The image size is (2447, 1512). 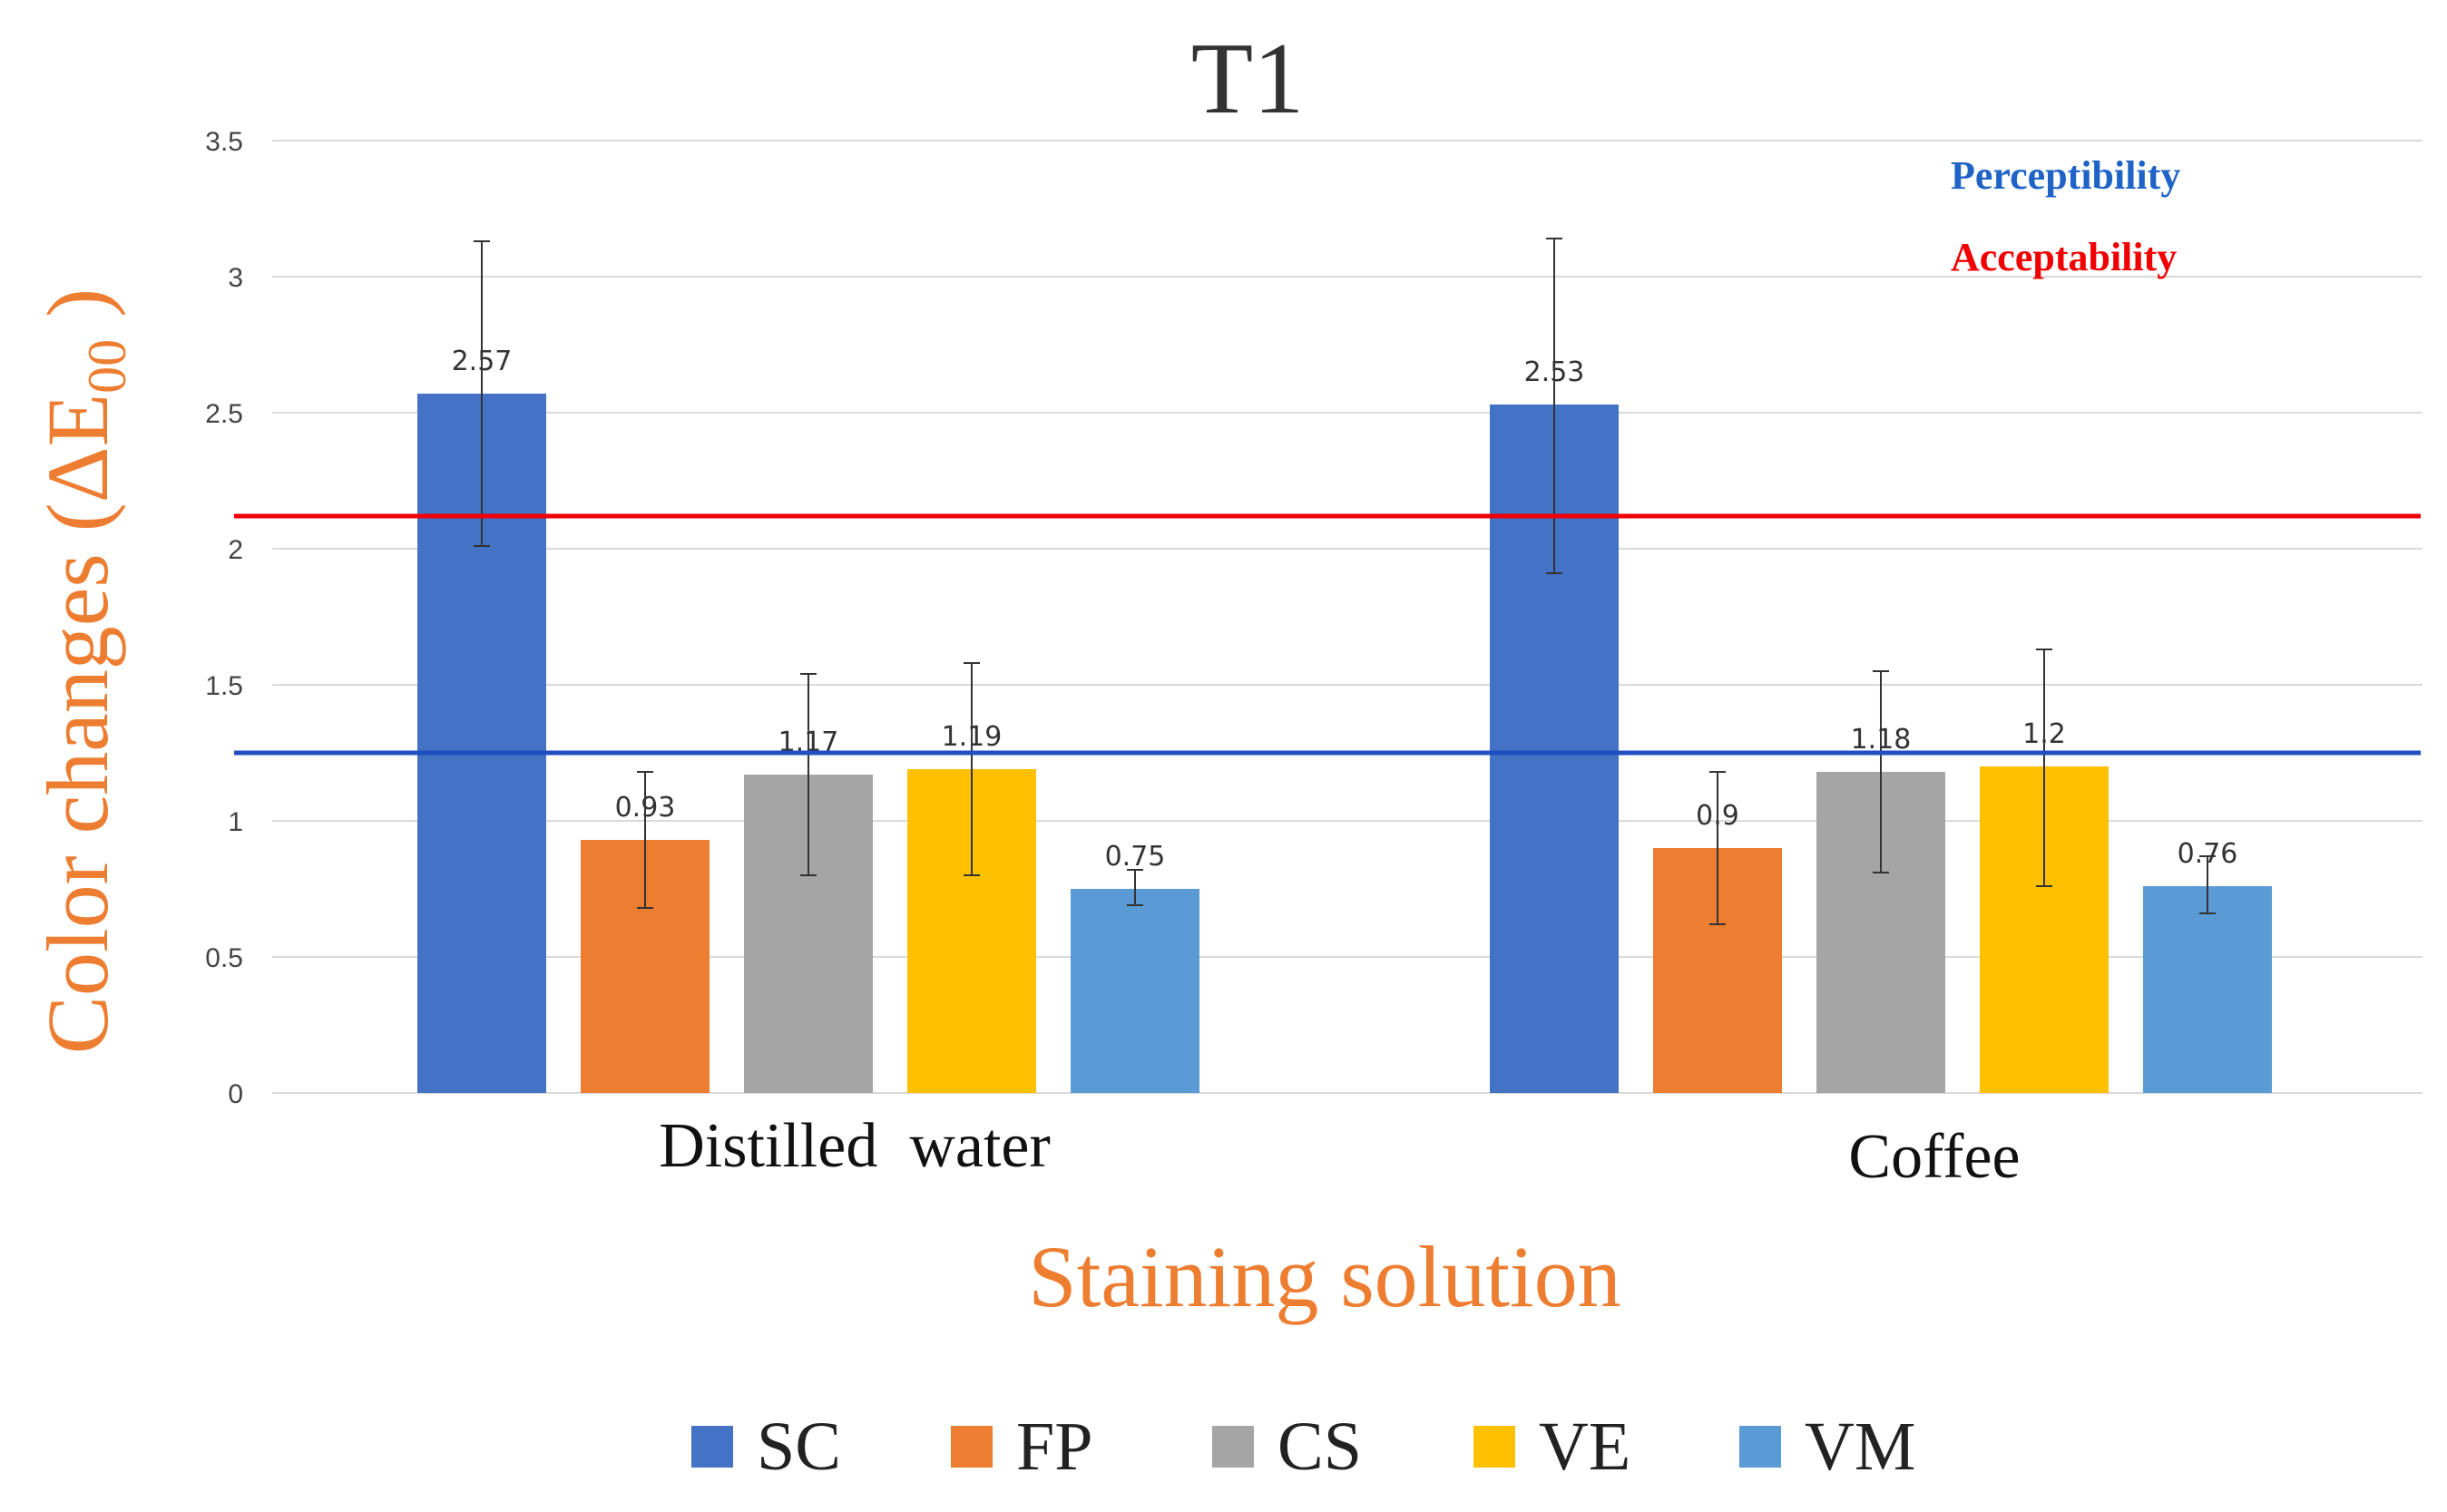 What do you see at coordinates (224, 414) in the screenshot?
I see `y-tick-label: 2.5` at bounding box center [224, 414].